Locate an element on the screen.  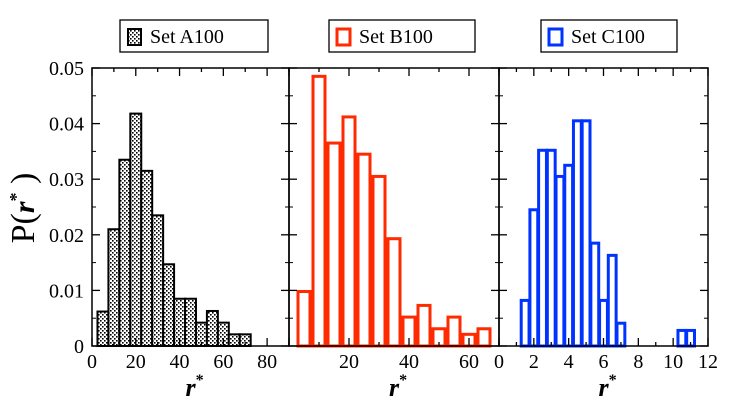
legend-label: Set A100 is located at coordinates (187, 37).